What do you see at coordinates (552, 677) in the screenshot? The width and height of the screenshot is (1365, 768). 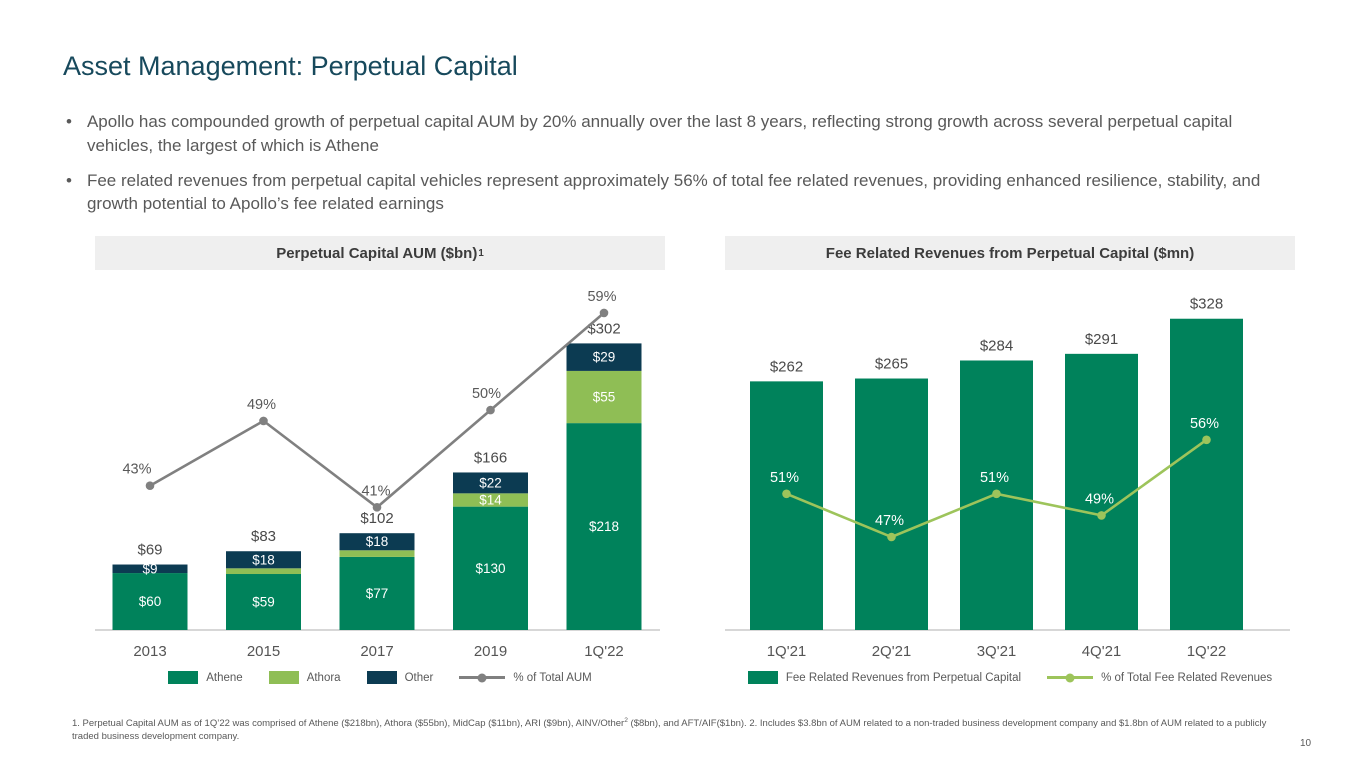 I see `legend-label: % of Total AUM` at bounding box center [552, 677].